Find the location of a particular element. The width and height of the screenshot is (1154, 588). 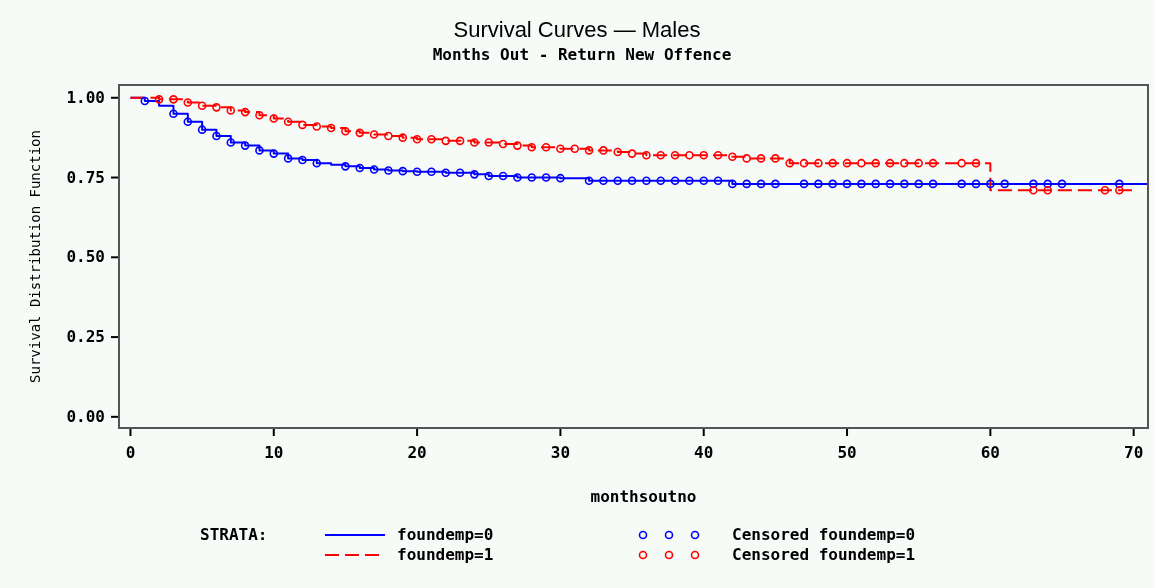

y-tick-label: 0.00 is located at coordinates (85, 416).